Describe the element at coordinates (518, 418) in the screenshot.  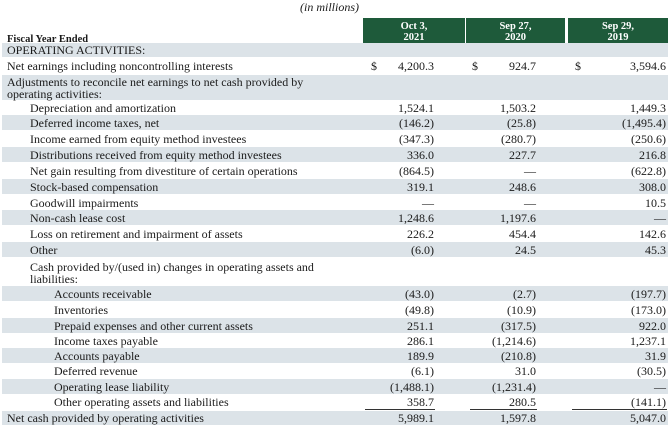
I see `value-2020: 1,597.8` at that location.